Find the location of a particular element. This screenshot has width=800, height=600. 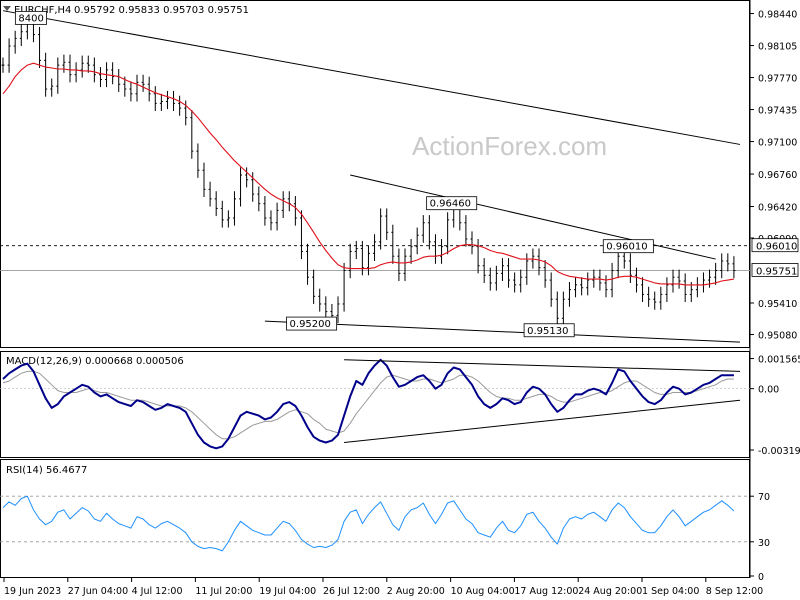

x-tick-label: 27 Jun 04:00 is located at coordinates (98, 591).